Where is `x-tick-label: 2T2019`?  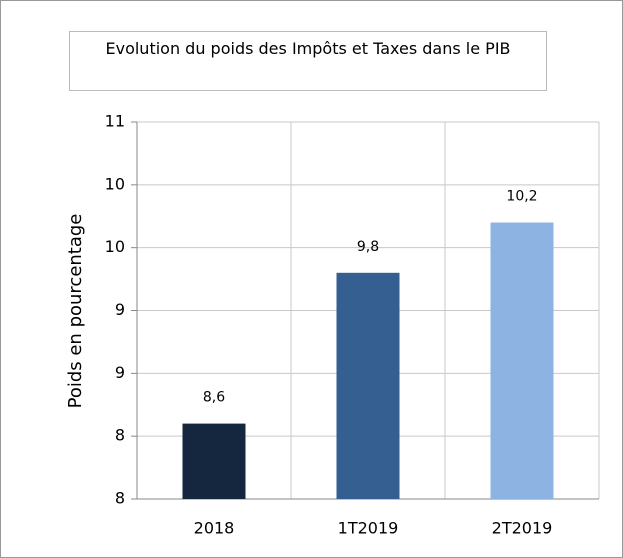 x-tick-label: 2T2019 is located at coordinates (522, 528).